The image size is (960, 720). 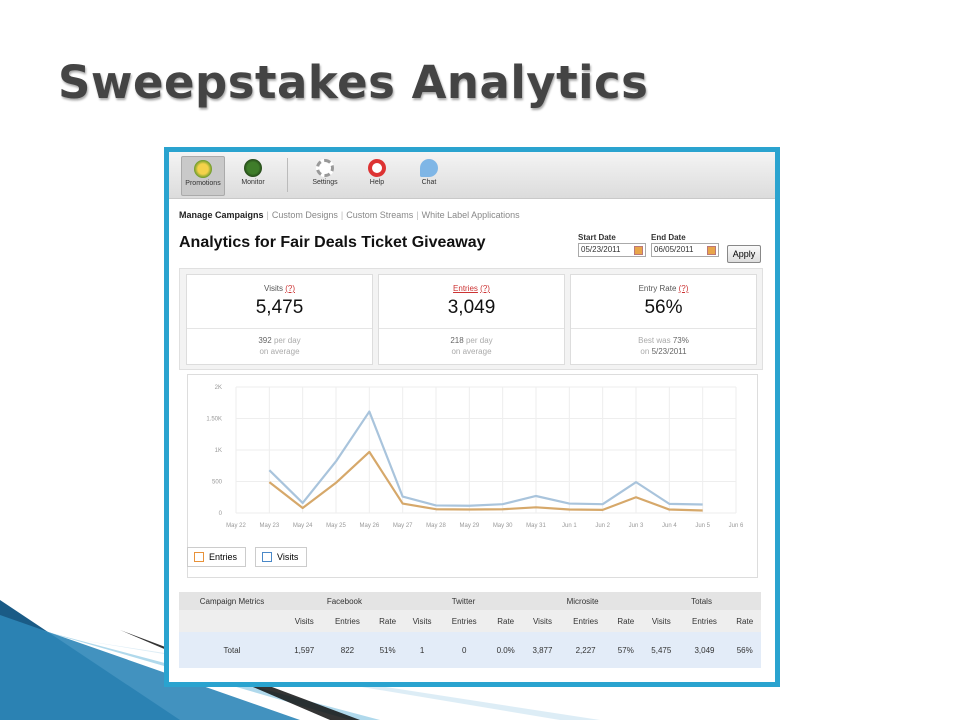 I want to click on x-tick-label: May 22, so click(x=236, y=526).